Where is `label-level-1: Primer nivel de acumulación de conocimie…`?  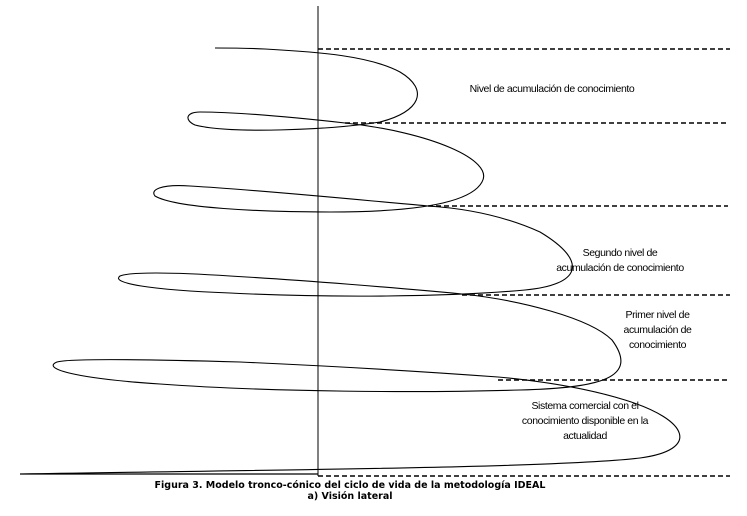 label-level-1: Primer nivel de acumulación de conocimie… is located at coordinates (657, 330).